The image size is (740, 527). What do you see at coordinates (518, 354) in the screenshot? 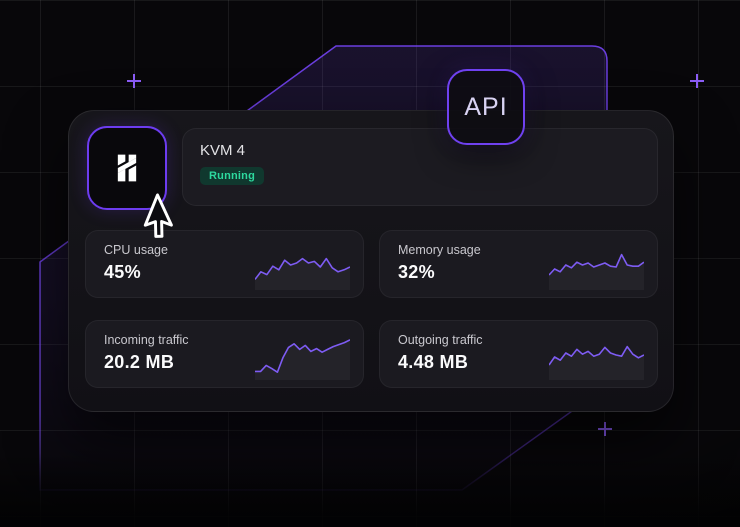
I see `metric-card-outgoing-traffic: Outgoing traffic 4.48 MB` at bounding box center [518, 354].